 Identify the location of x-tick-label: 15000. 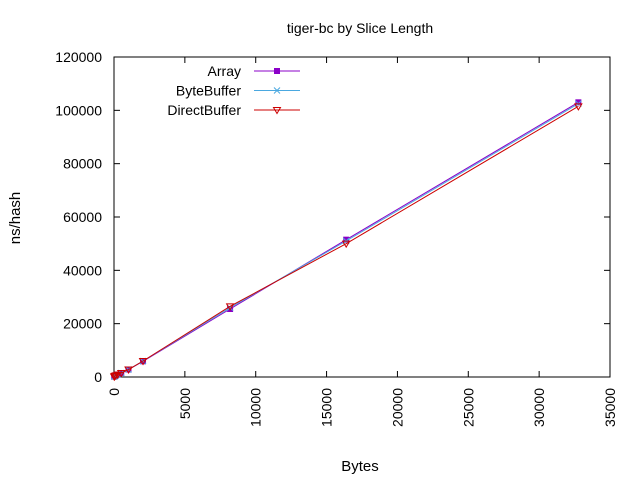
(327, 407).